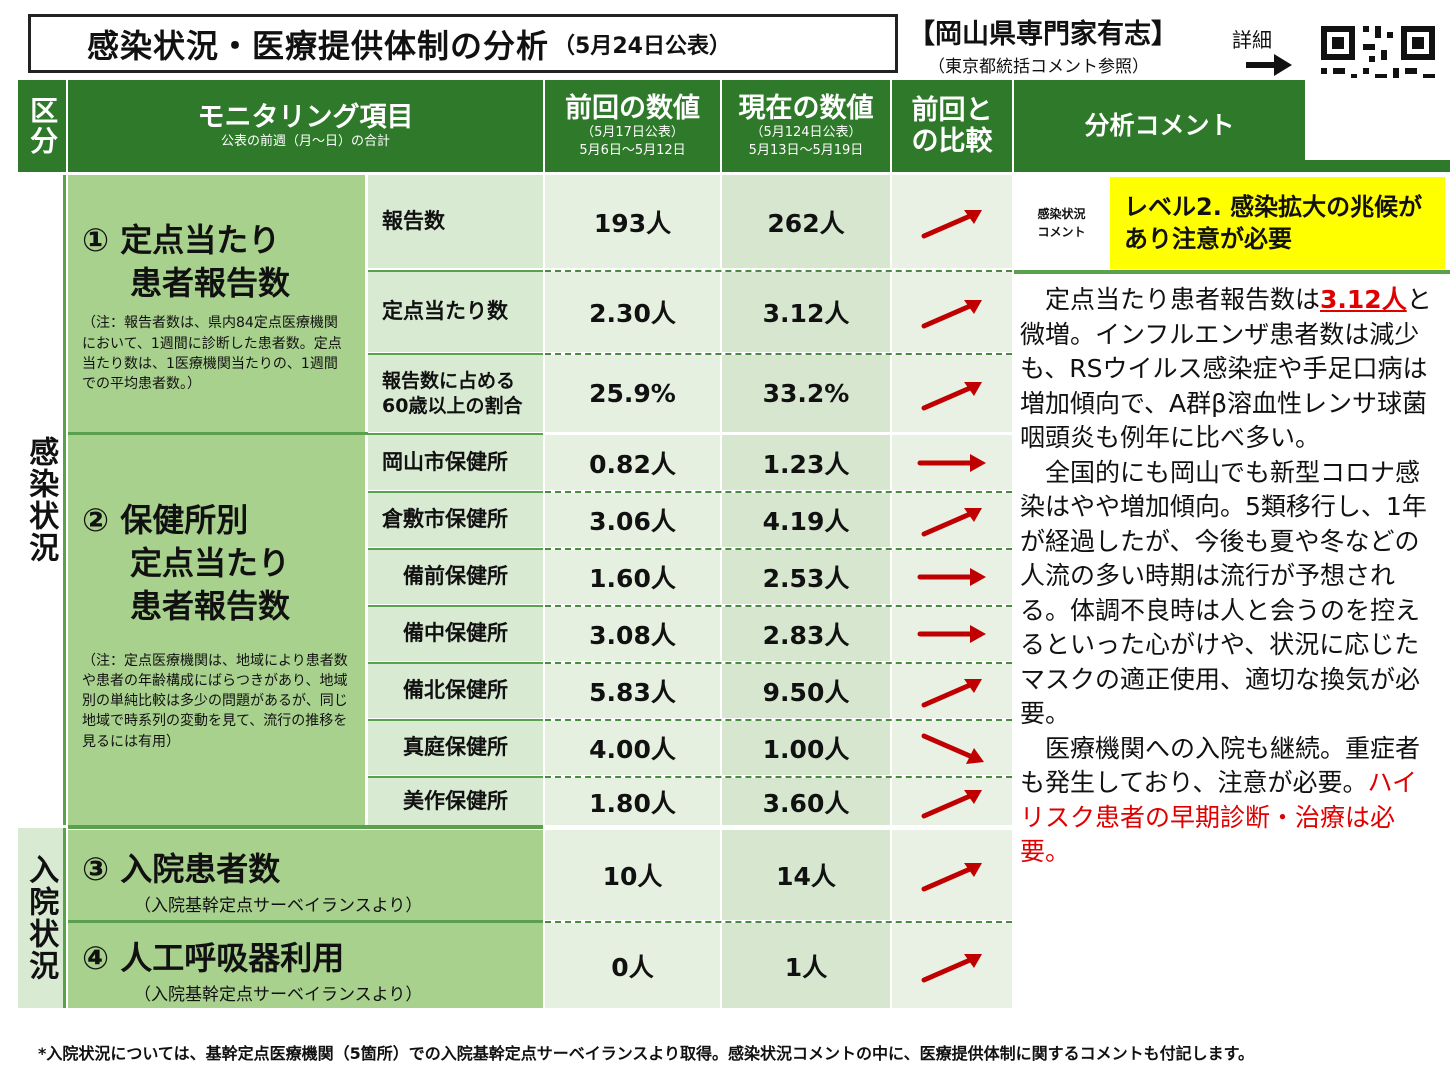  What do you see at coordinates (1061, 232) in the screenshot?
I see `status-label-l2: コメント` at bounding box center [1061, 232].